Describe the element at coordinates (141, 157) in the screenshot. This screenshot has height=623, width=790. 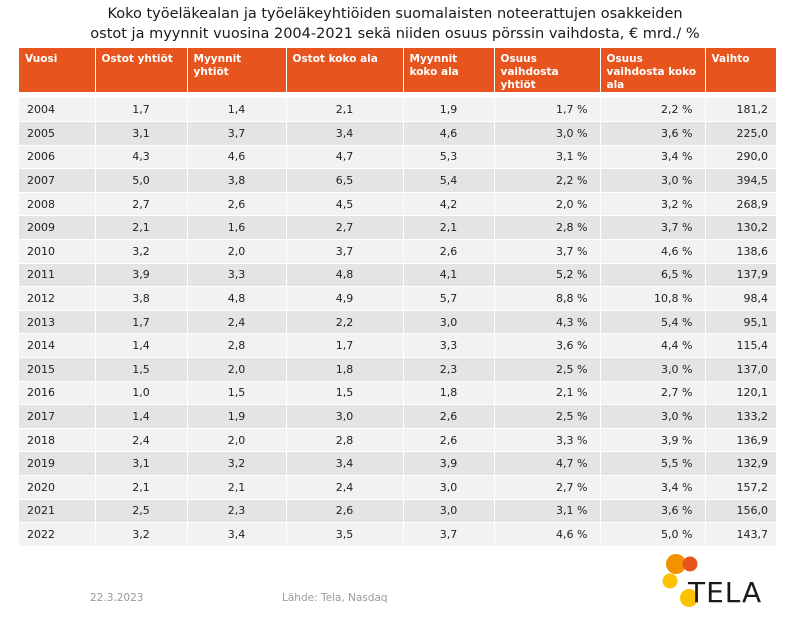
I see `cell-ostot-yhtiot: 4,3` at that location.